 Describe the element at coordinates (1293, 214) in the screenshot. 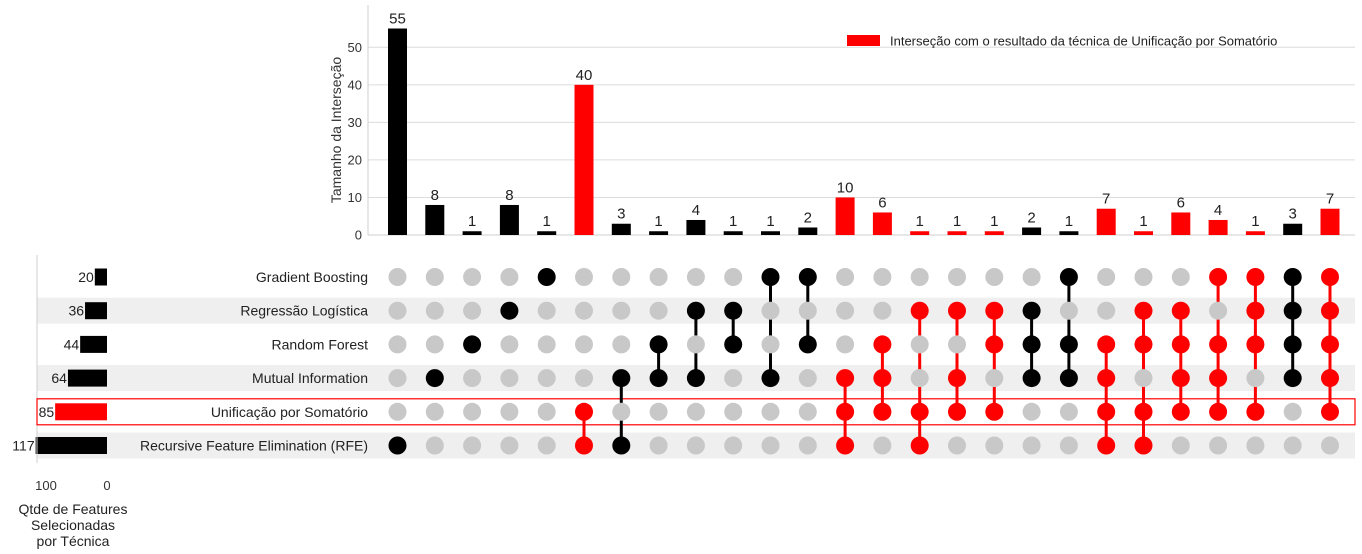

I see `intersection-bar-label: 3` at that location.